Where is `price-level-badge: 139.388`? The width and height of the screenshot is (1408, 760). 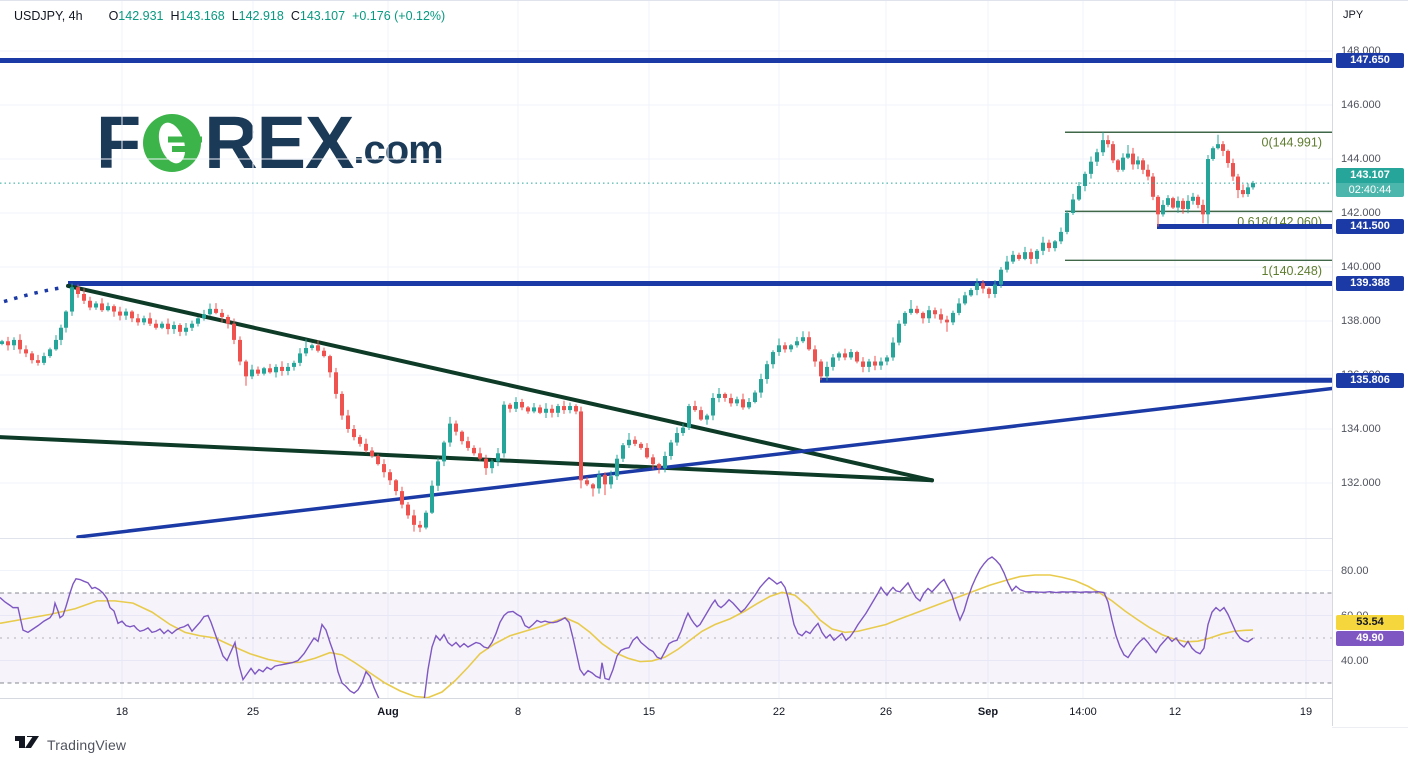 price-level-badge: 139.388 is located at coordinates (1370, 284).